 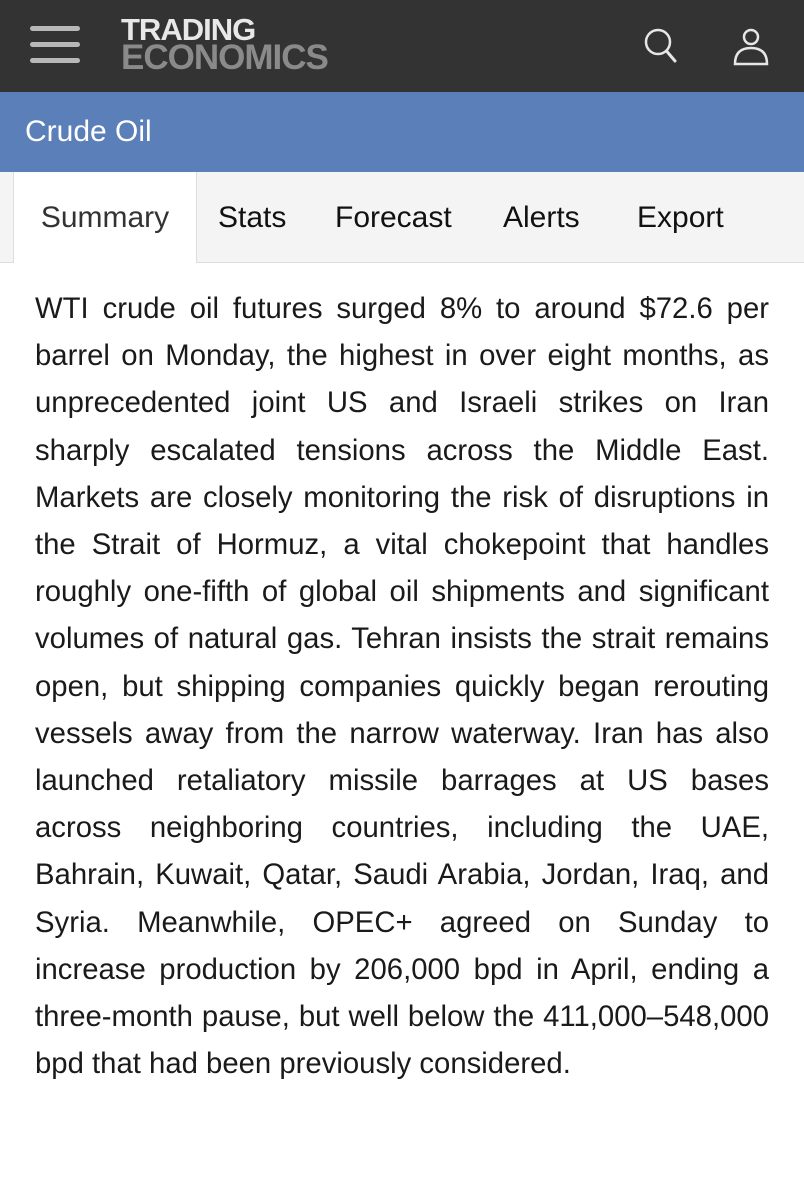 What do you see at coordinates (225, 57) in the screenshot?
I see `logo-line2: ECONOMICS` at bounding box center [225, 57].